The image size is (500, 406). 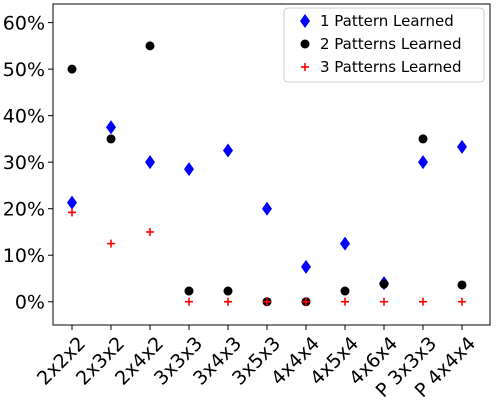 What do you see at coordinates (24, 24) in the screenshot?
I see `y-tick-label: 60%` at bounding box center [24, 24].